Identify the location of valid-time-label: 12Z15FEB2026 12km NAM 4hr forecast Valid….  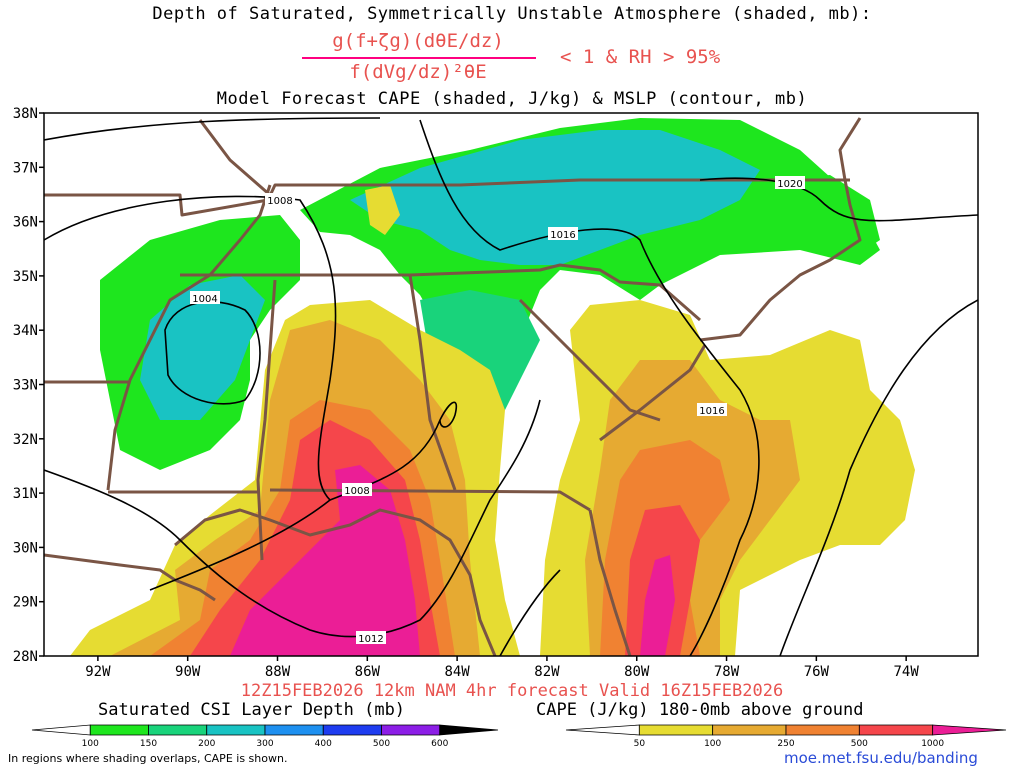
(512, 691).